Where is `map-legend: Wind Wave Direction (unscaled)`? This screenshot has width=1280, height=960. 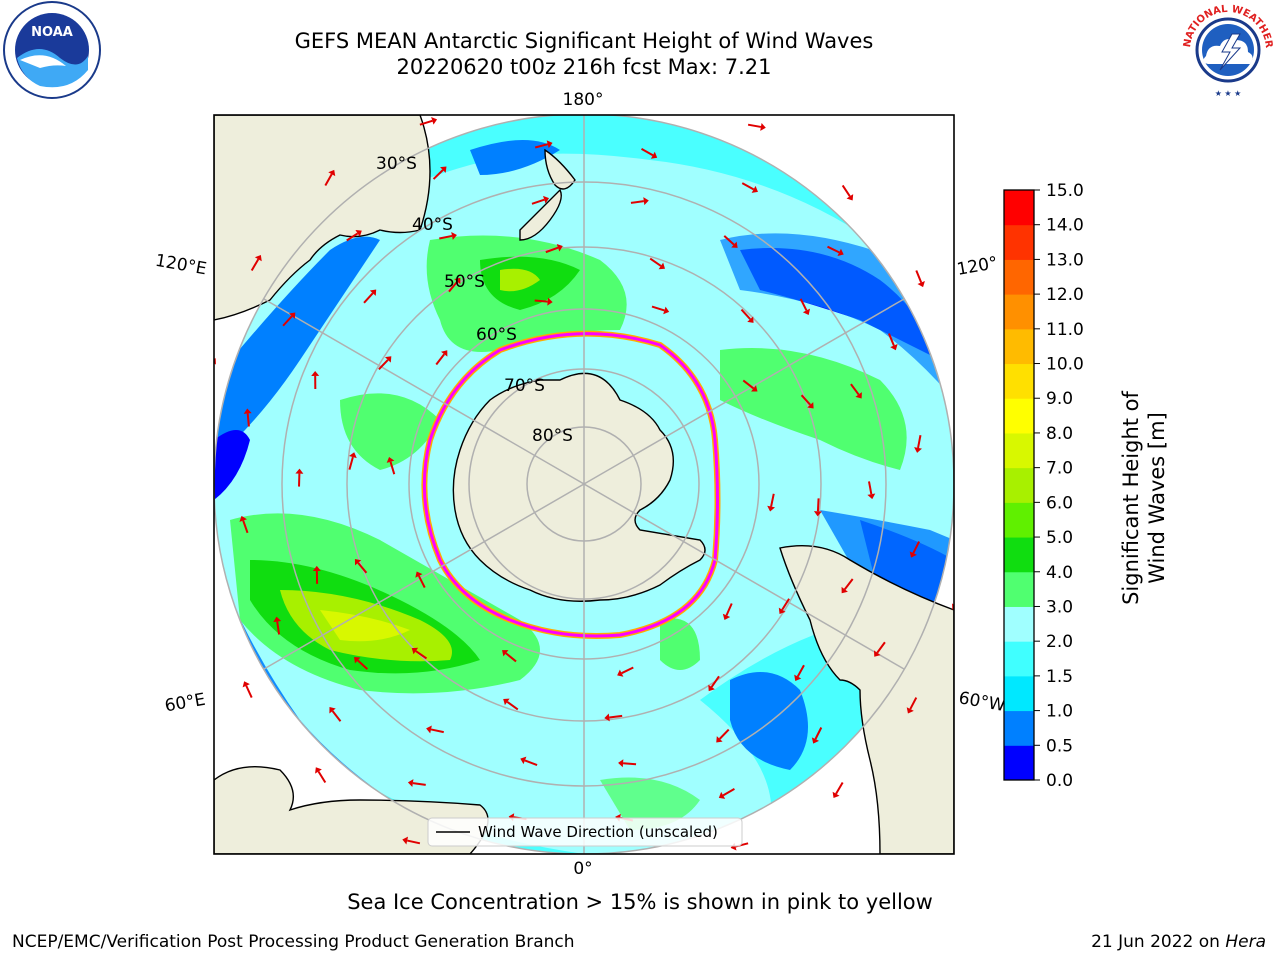
map-legend: Wind Wave Direction (unscaled) is located at coordinates (585, 832).